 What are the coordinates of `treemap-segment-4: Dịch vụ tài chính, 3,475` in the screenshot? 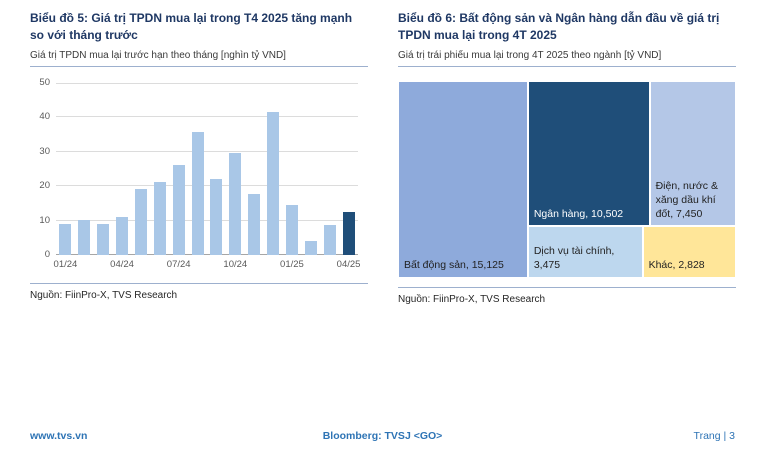 It's located at (585, 252).